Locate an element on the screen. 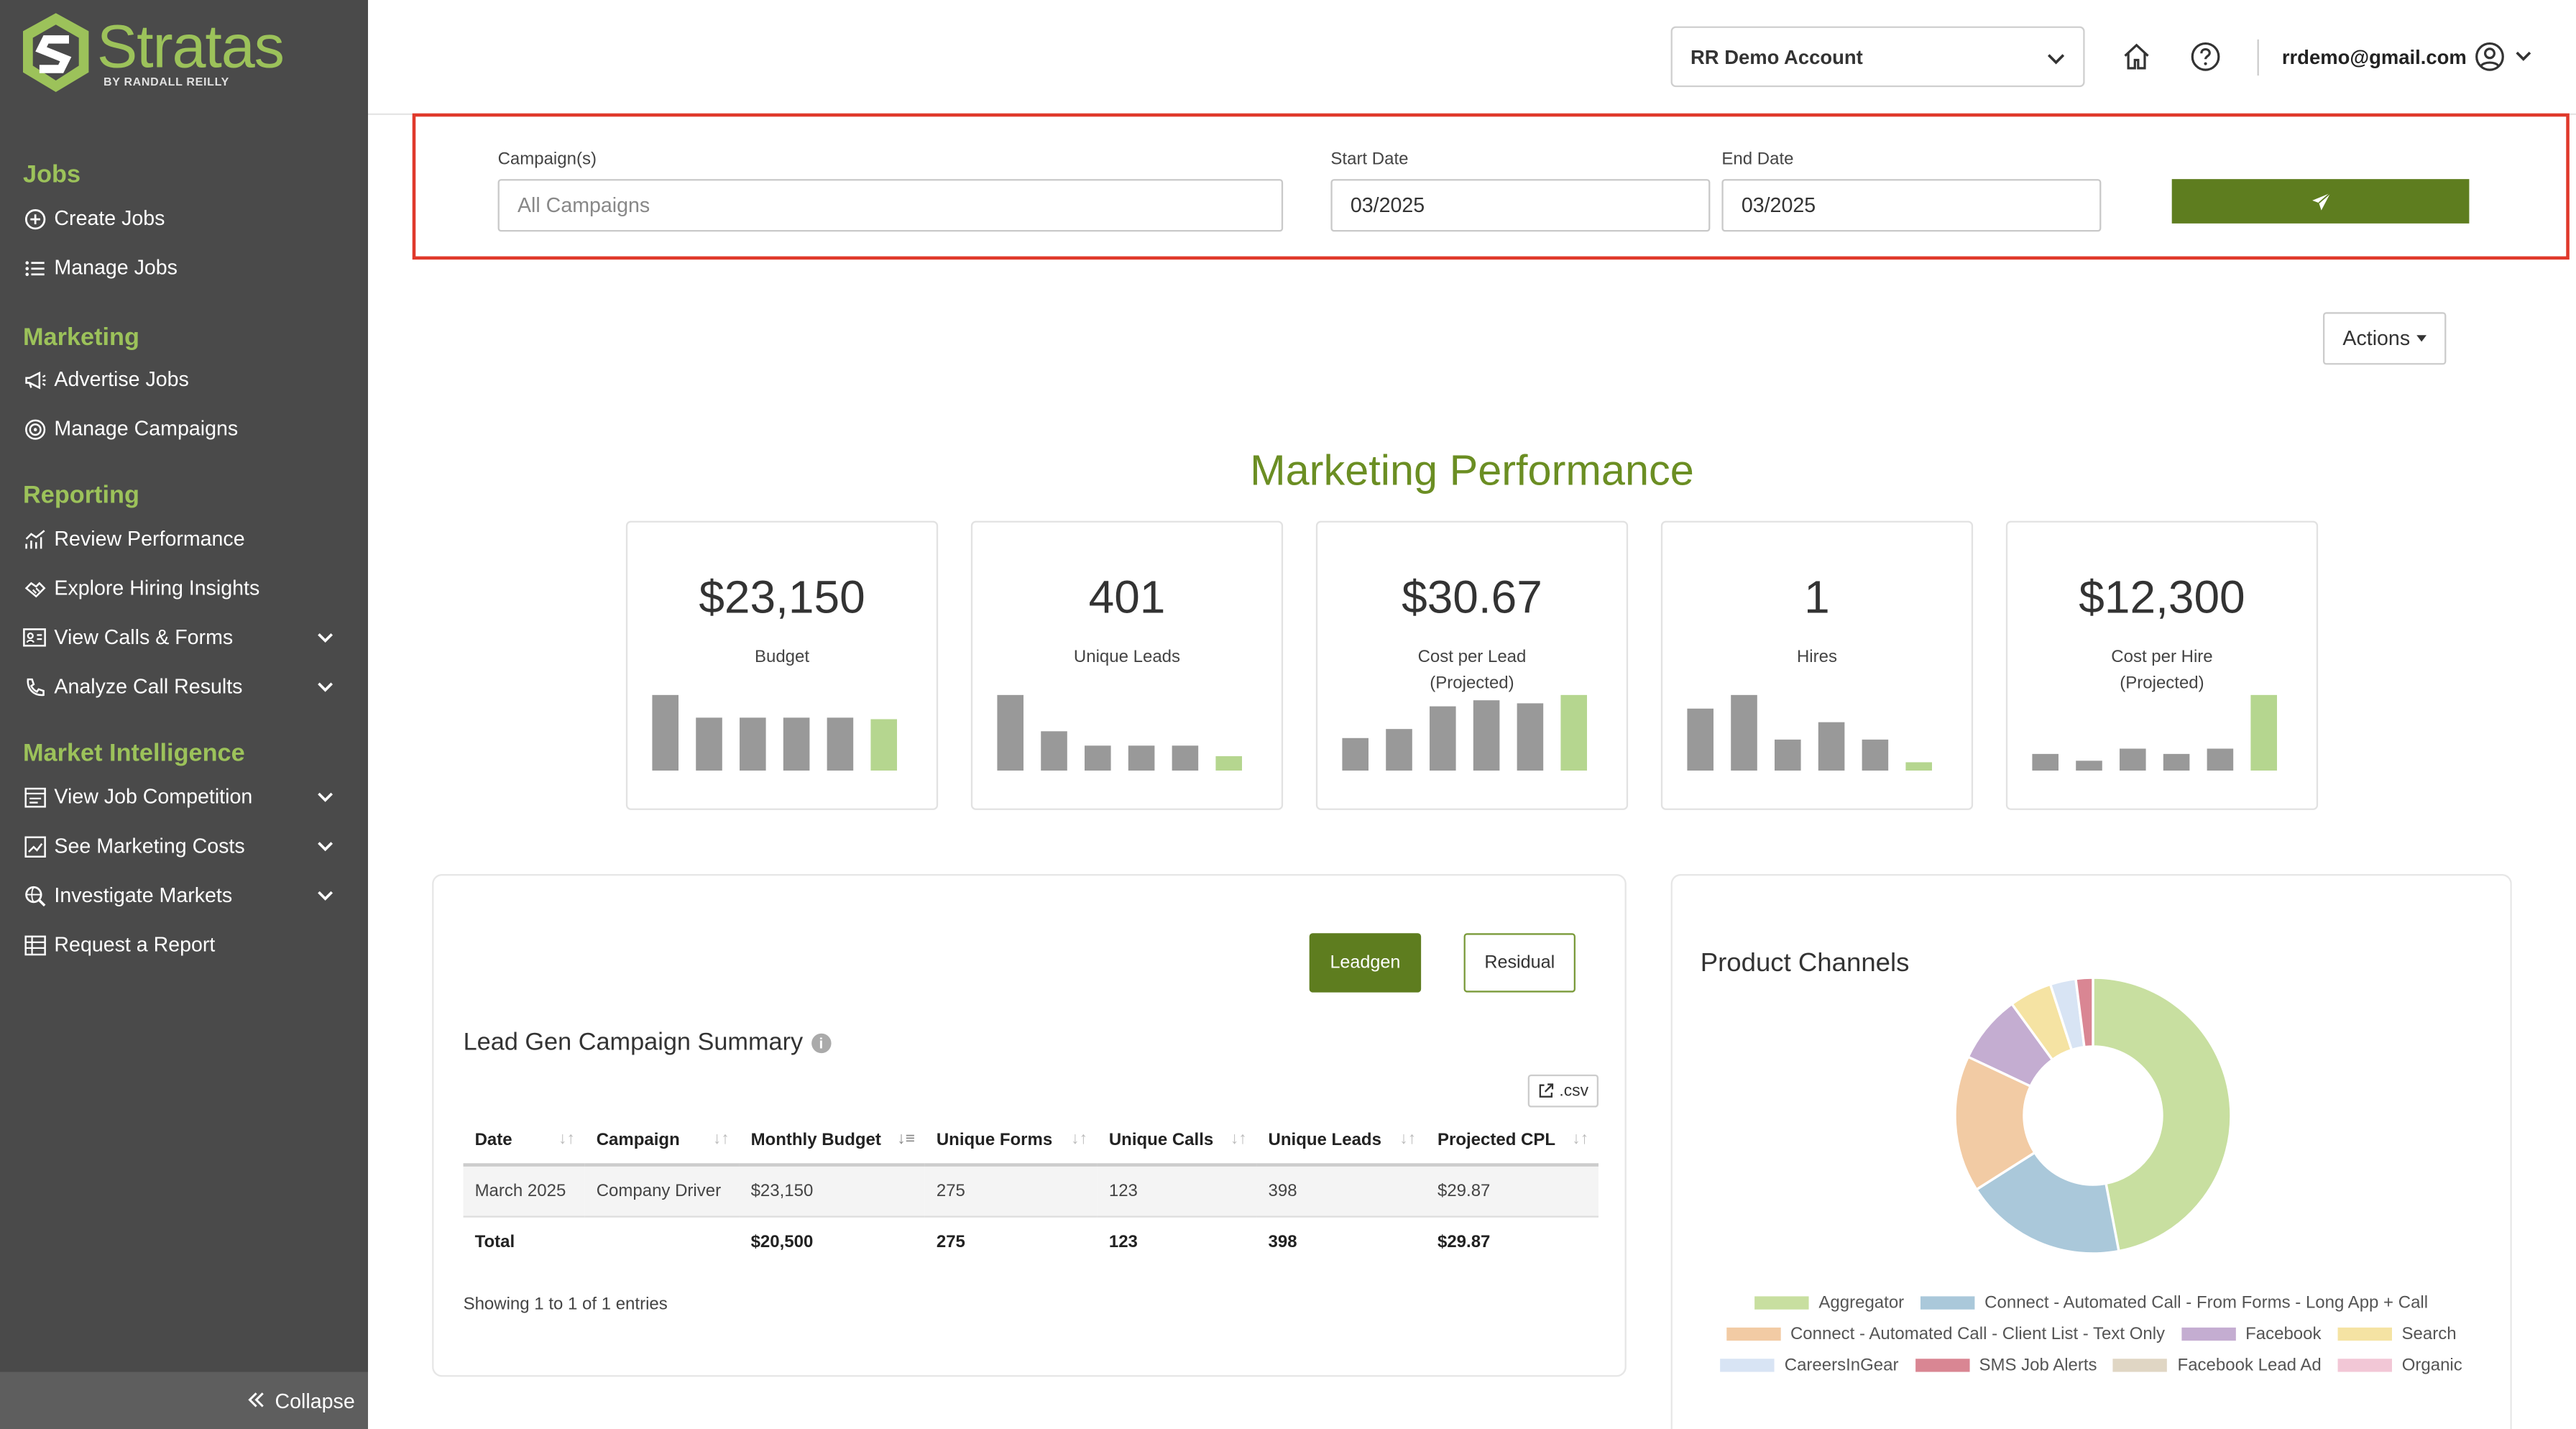 This screenshot has height=1429, width=2576. start-date-input: 03/2025 is located at coordinates (1520, 205).